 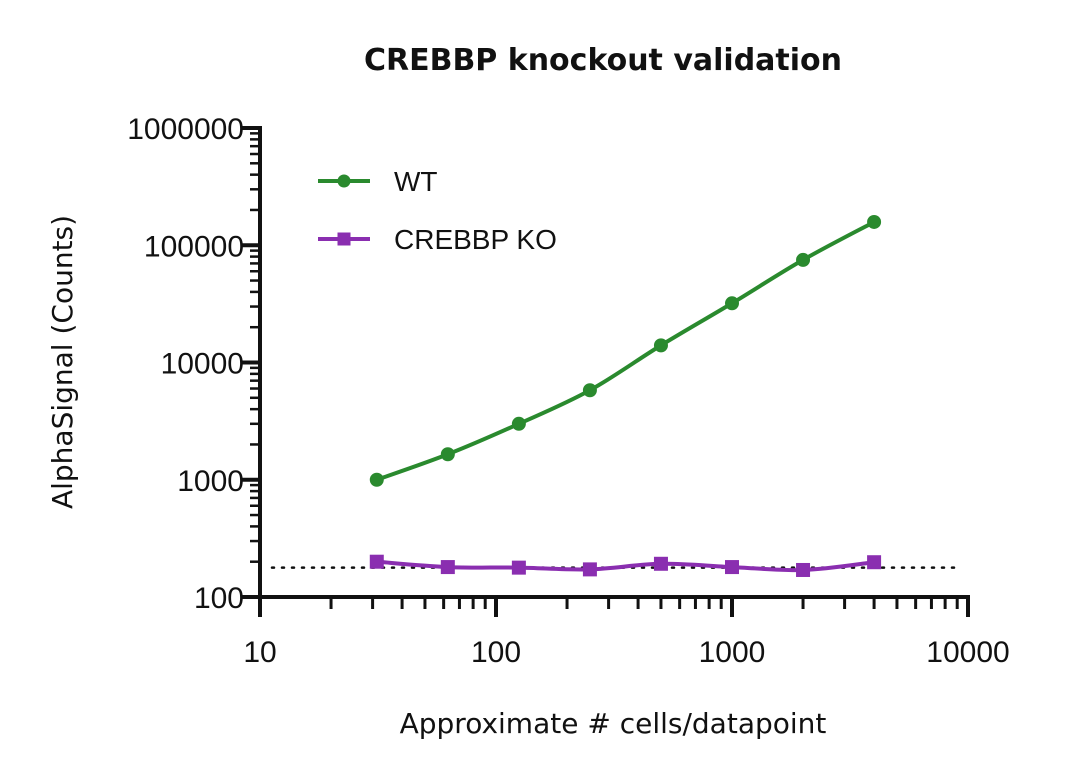 I want to click on x-tick-label: 1000, so click(x=732, y=652).